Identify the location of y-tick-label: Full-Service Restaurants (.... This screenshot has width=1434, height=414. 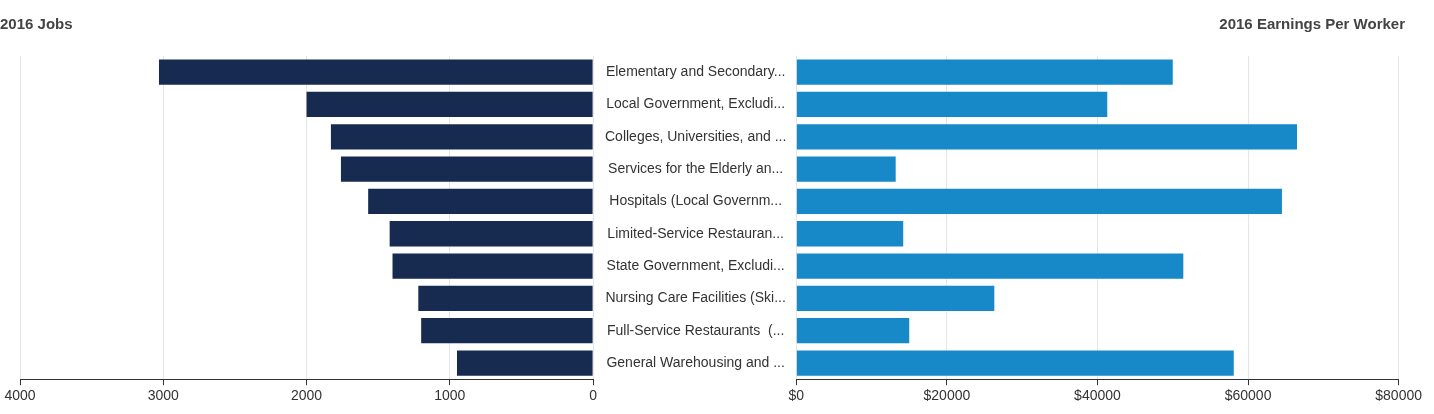
(695, 329).